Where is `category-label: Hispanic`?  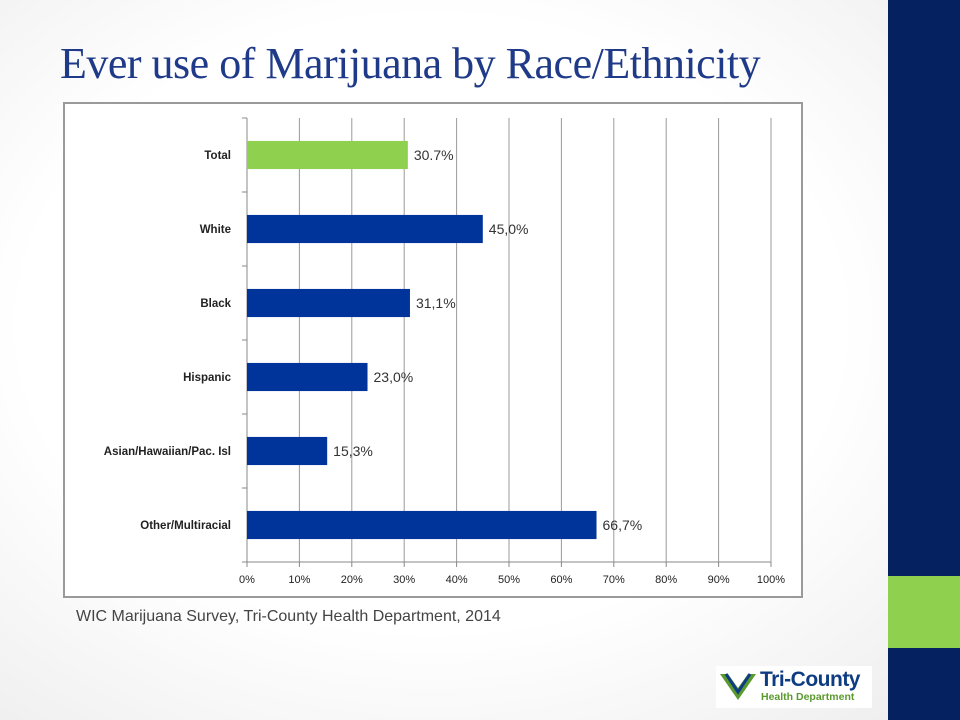
category-label: Hispanic is located at coordinates (207, 378).